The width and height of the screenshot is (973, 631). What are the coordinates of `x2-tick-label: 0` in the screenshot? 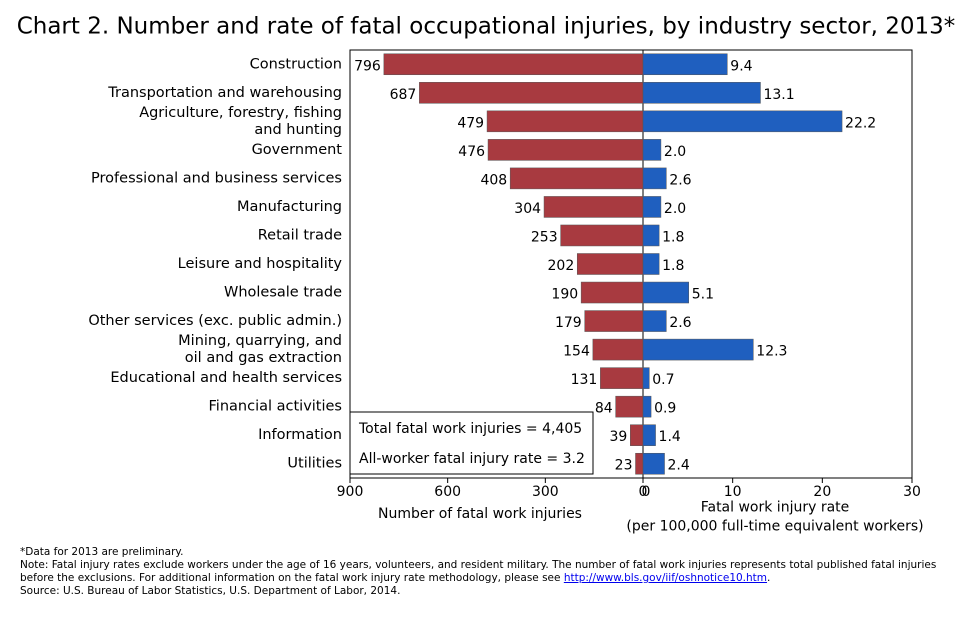 It's located at (646, 492).